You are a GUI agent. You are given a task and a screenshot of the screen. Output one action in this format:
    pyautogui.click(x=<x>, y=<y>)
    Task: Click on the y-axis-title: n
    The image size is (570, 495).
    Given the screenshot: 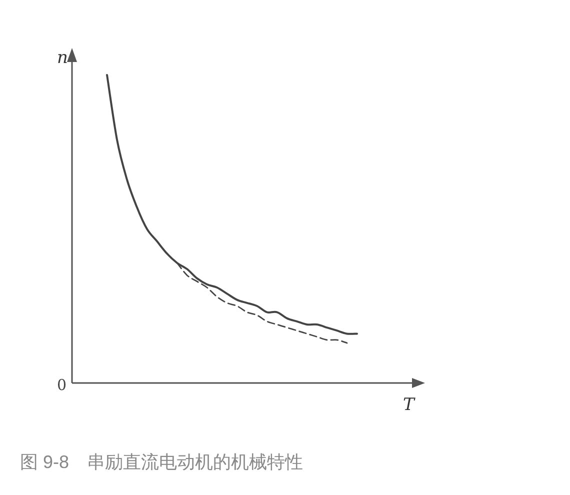 What is the action you would take?
    pyautogui.click(x=62, y=58)
    